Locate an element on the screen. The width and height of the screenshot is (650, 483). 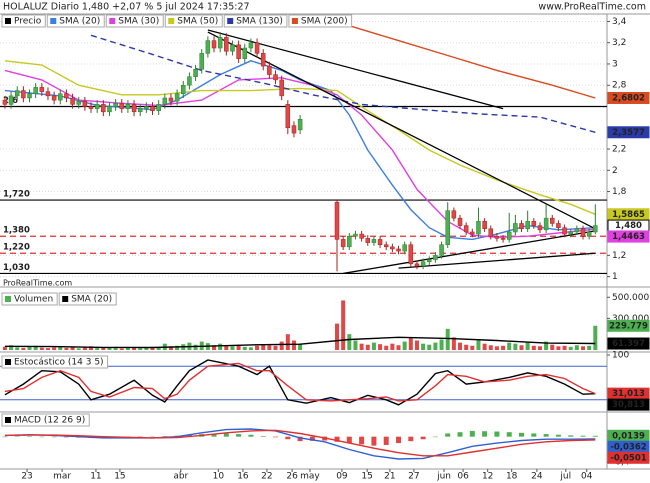
value-label: 2,3577 is located at coordinates (628, 133).